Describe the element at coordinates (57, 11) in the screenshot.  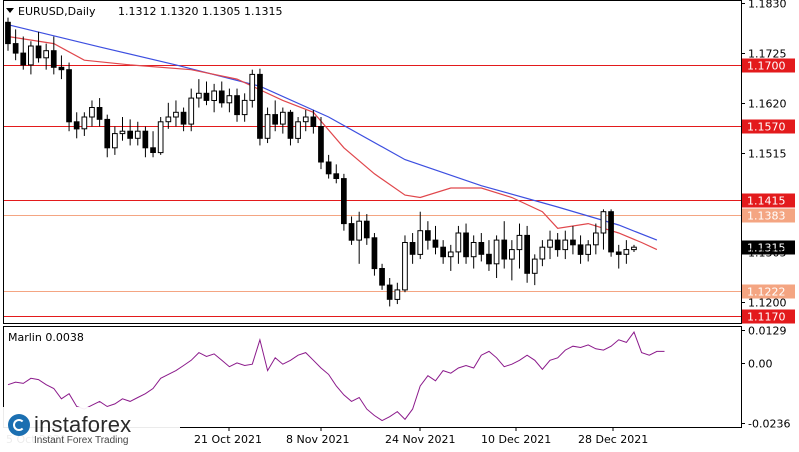
I see `symbol-header: EURUSD,Daily` at that location.